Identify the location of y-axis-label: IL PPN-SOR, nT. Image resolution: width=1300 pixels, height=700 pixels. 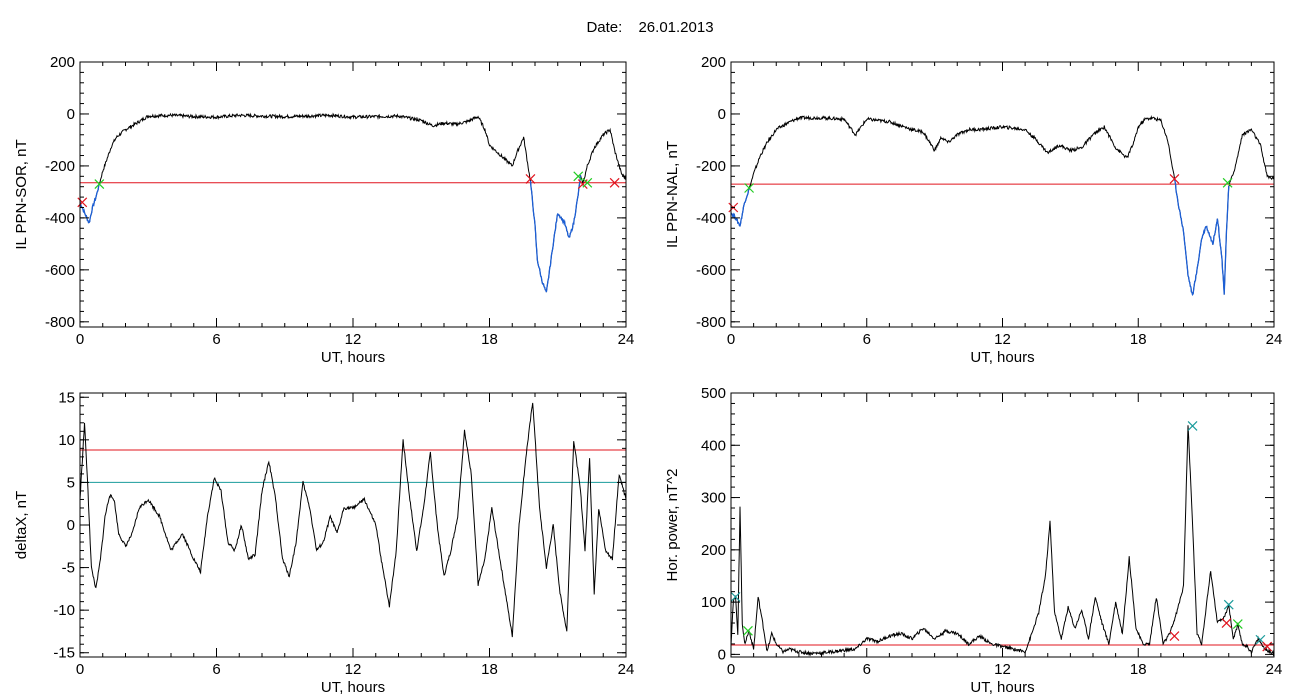
(21, 194).